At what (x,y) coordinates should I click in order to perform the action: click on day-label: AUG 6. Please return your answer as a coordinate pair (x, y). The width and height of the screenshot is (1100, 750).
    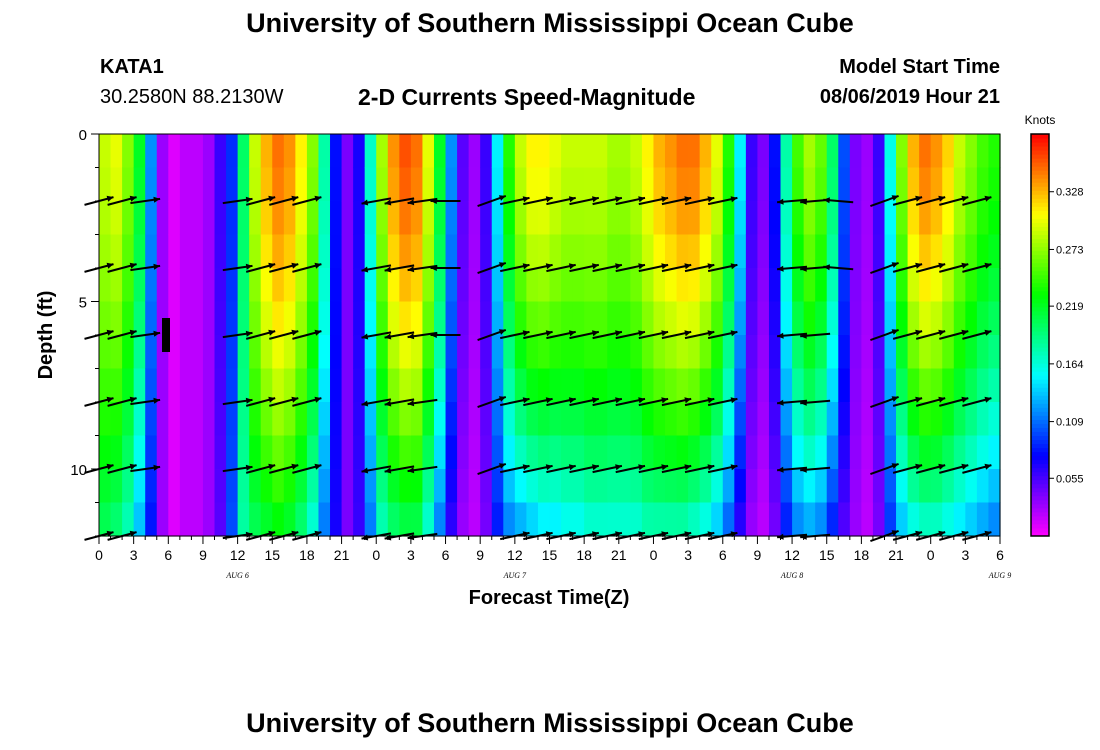
    Looking at the image, I should click on (236, 575).